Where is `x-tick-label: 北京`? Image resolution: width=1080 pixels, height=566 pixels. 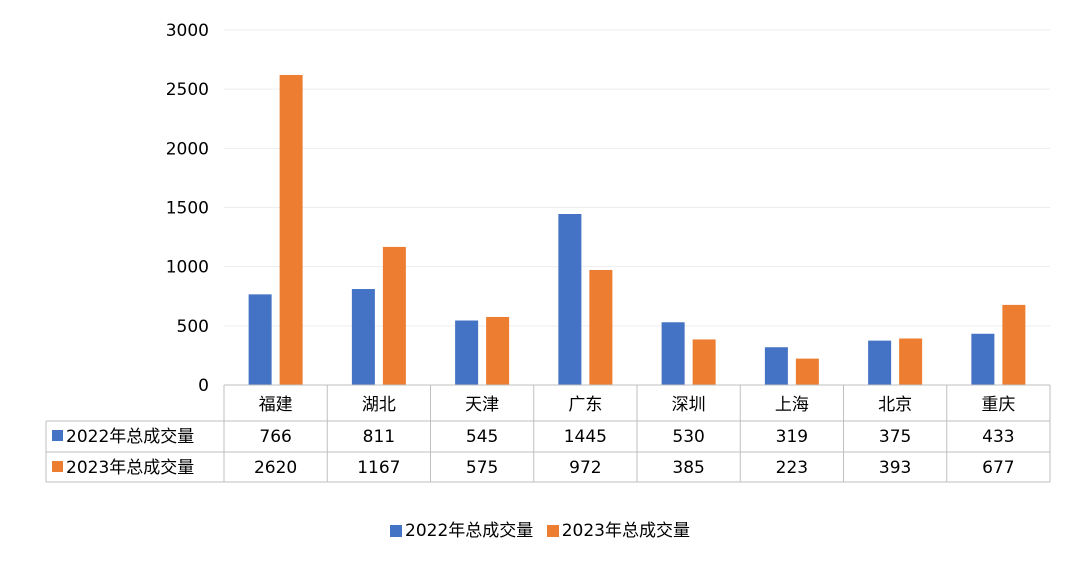 x-tick-label: 北京 is located at coordinates (895, 405).